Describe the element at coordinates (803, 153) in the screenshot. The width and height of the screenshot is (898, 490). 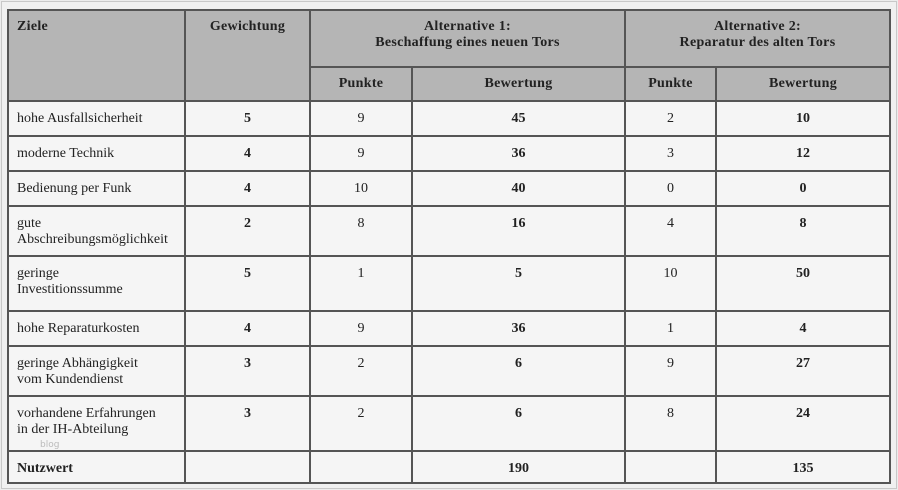
I see `a2-bewertung-cell: 12` at that location.